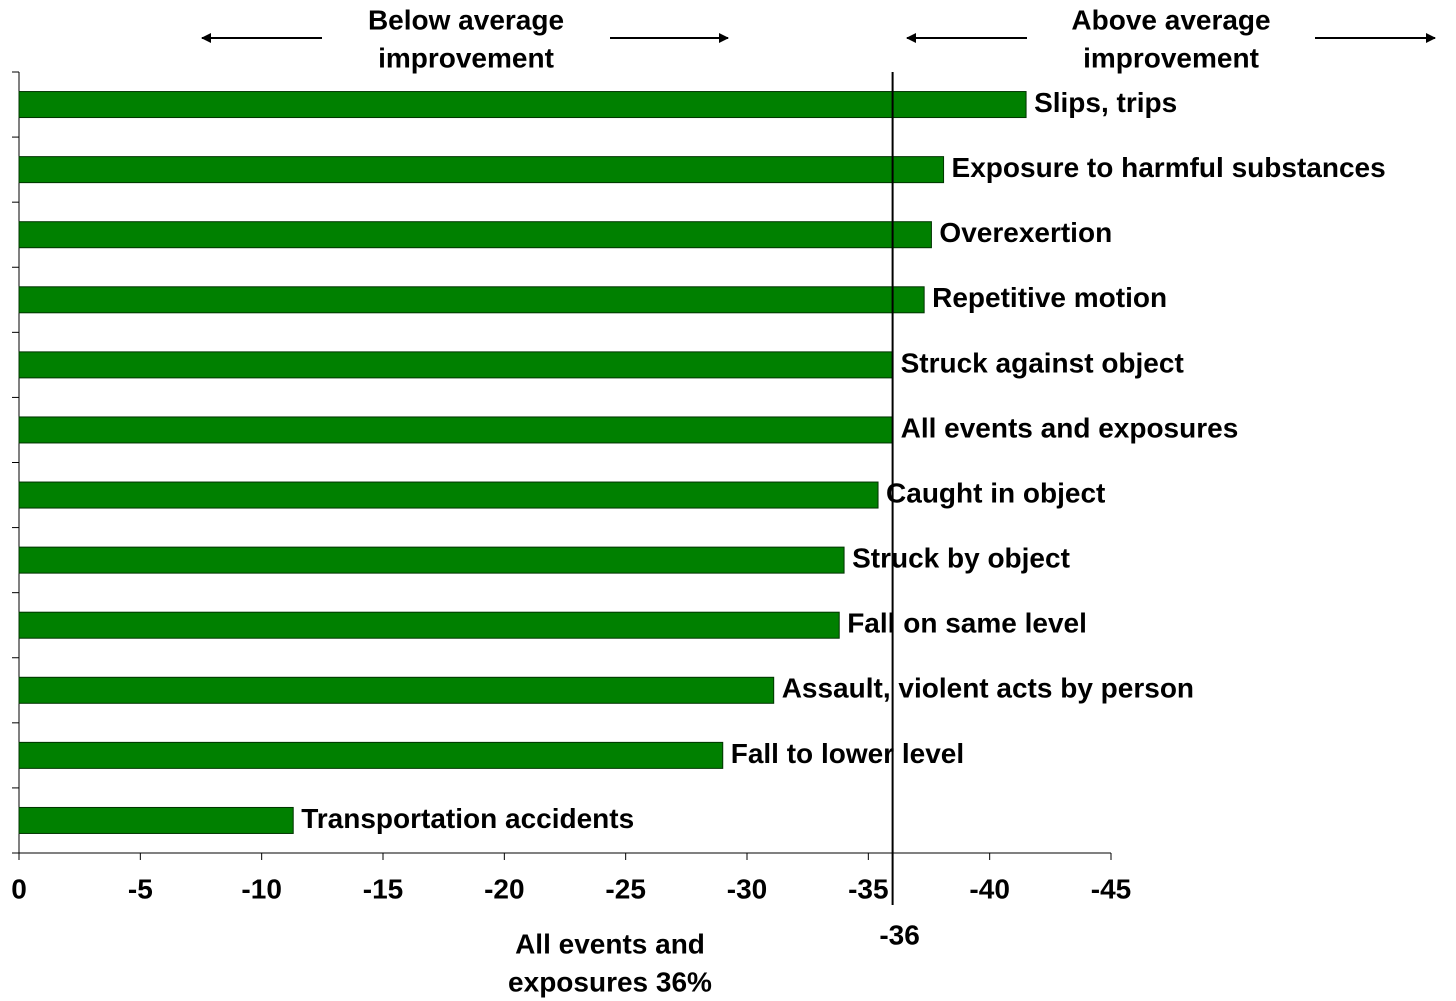 The width and height of the screenshot is (1456, 1001). I want to click on x-tick-label: -45, so click(1111, 888).